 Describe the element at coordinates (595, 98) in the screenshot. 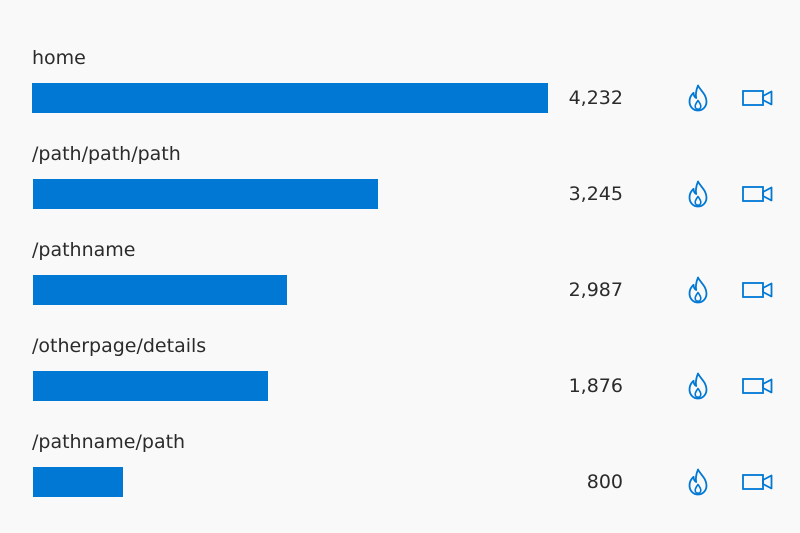

I see `view-count: 4,232` at that location.